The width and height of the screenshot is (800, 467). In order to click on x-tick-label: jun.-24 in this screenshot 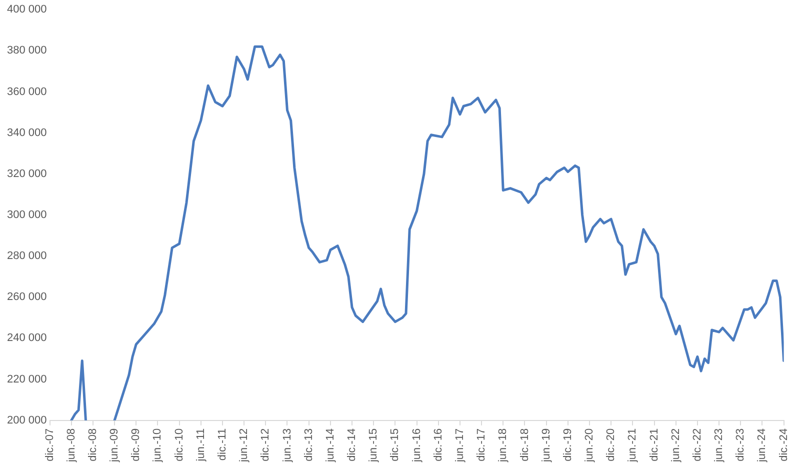, I will do `click(762, 446)`.